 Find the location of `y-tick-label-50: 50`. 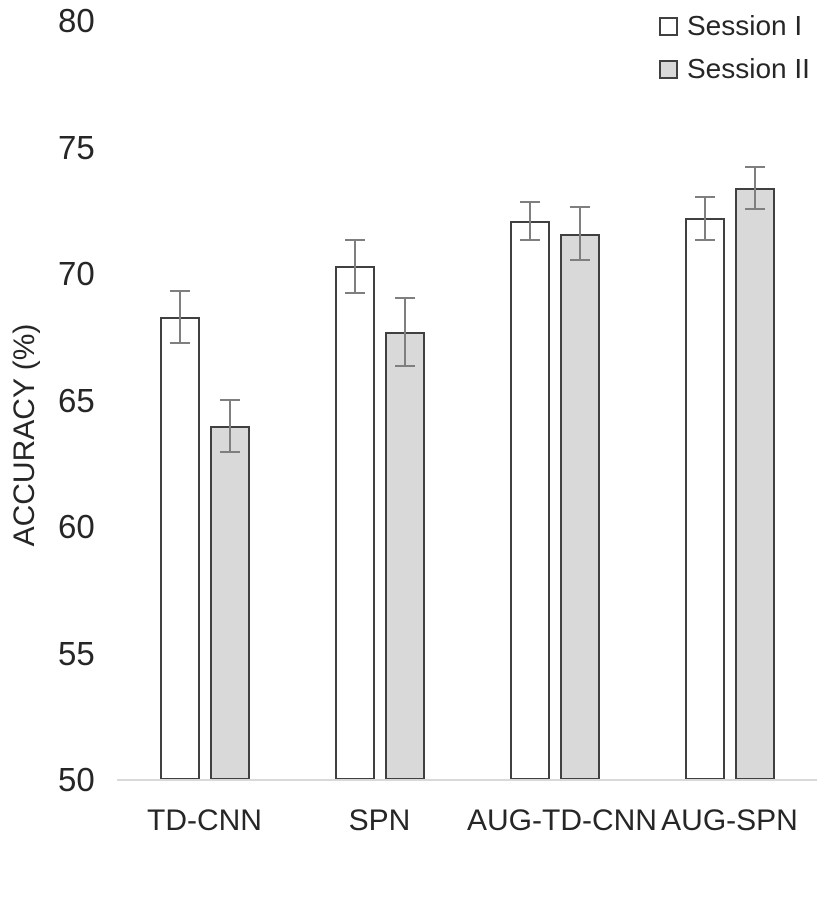

y-tick-label-50: 50 is located at coordinates (76, 779).